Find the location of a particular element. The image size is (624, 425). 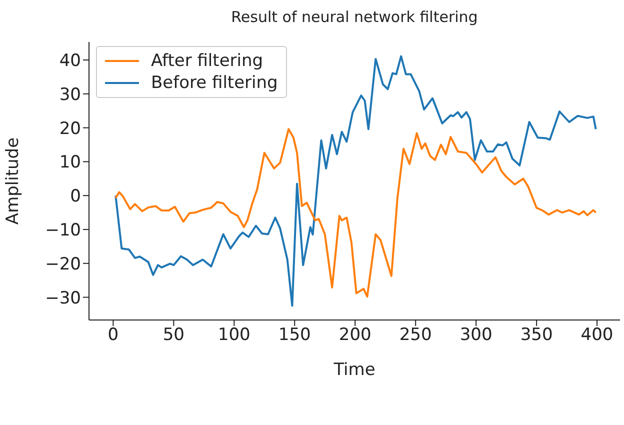

y-tick-label: 10 is located at coordinates (70, 162).